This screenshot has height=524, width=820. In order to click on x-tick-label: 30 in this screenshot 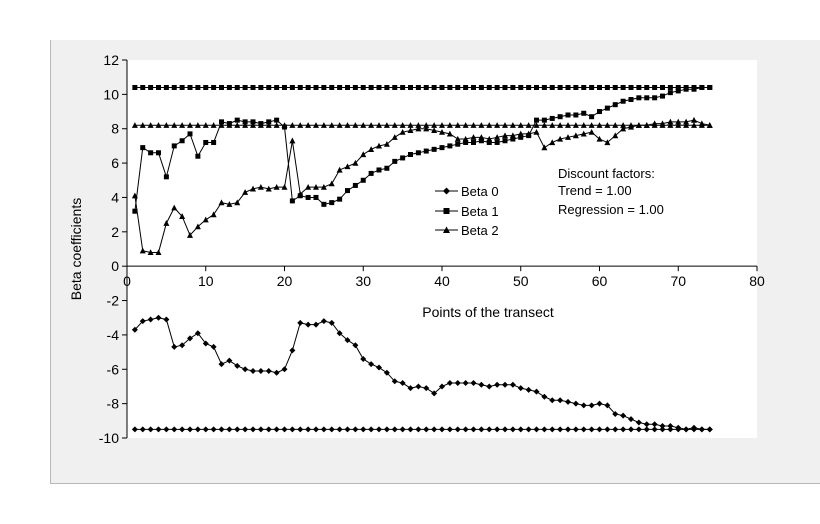, I will do `click(363, 281)`.